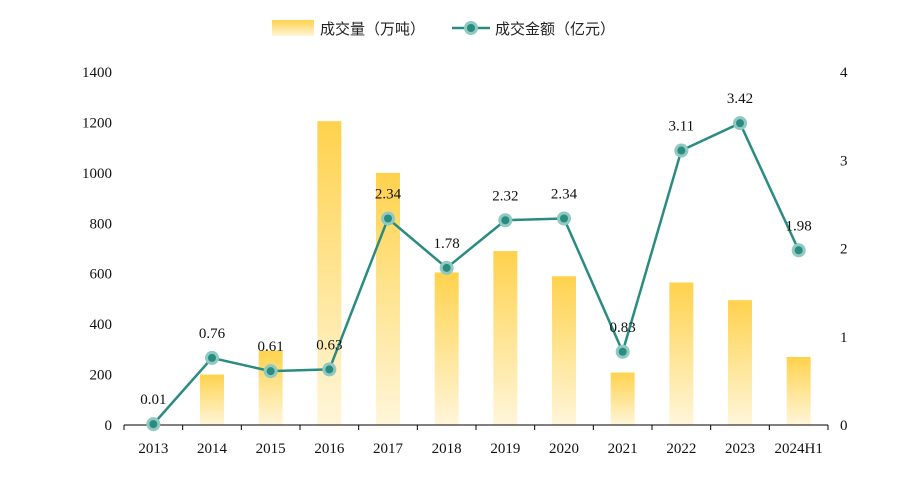  I want to click on line-point-2017, so click(388, 218).